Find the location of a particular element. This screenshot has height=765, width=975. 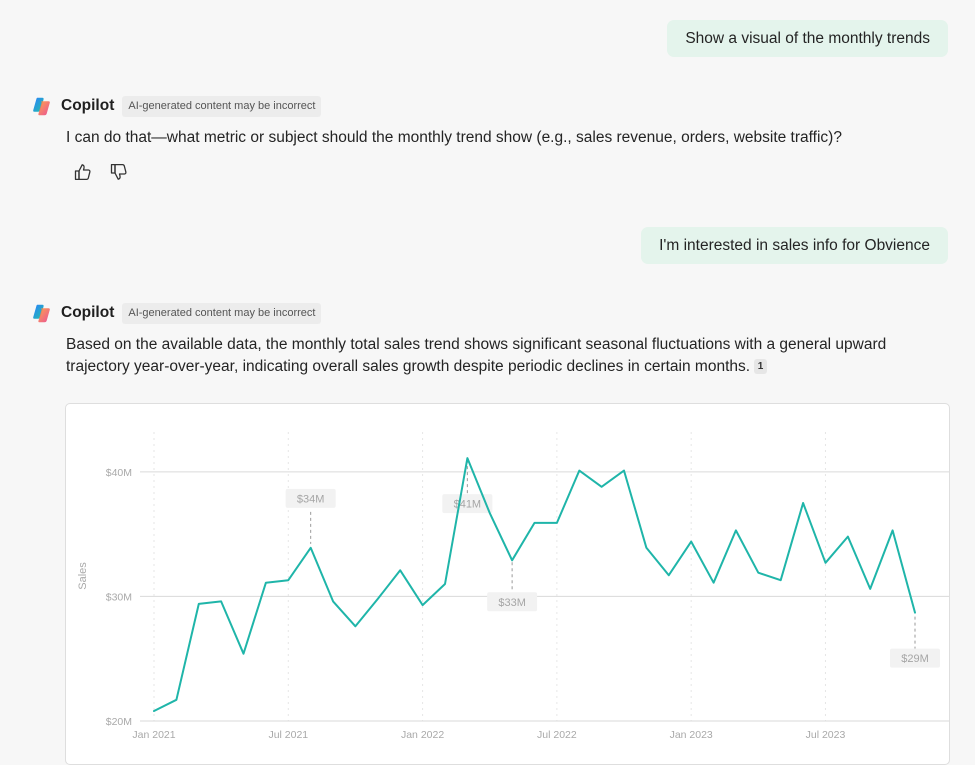

y-axis-title: Sales is located at coordinates (83, 576).